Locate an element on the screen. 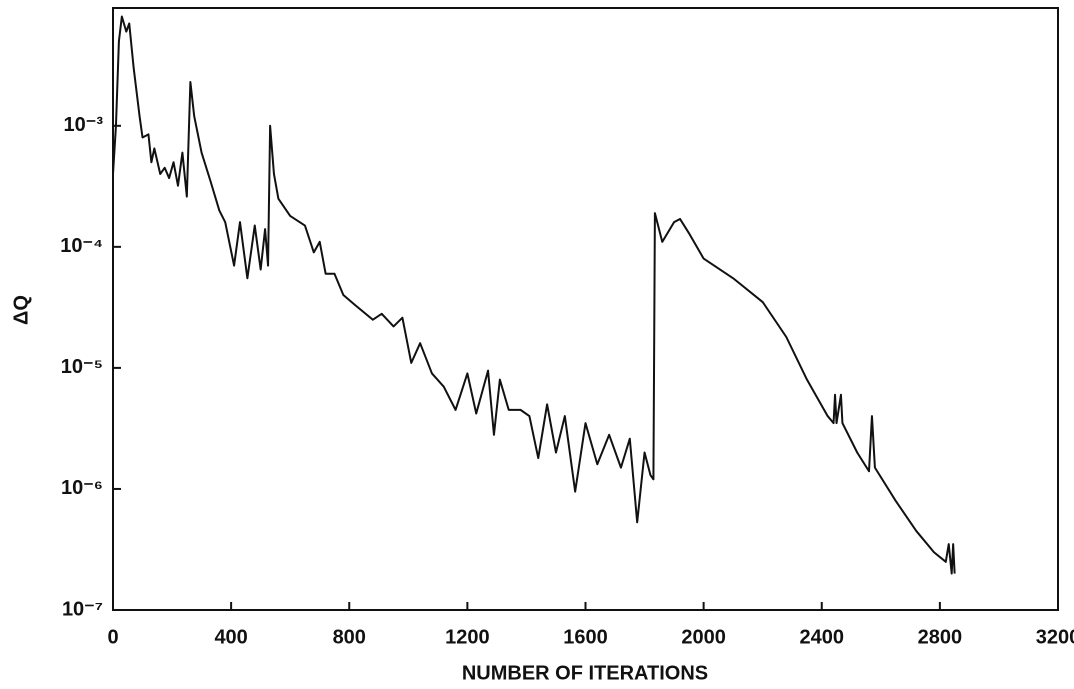 This screenshot has height=689, width=1074. x-axis-label: NUMBER OF ITERATIONS is located at coordinates (585, 673).